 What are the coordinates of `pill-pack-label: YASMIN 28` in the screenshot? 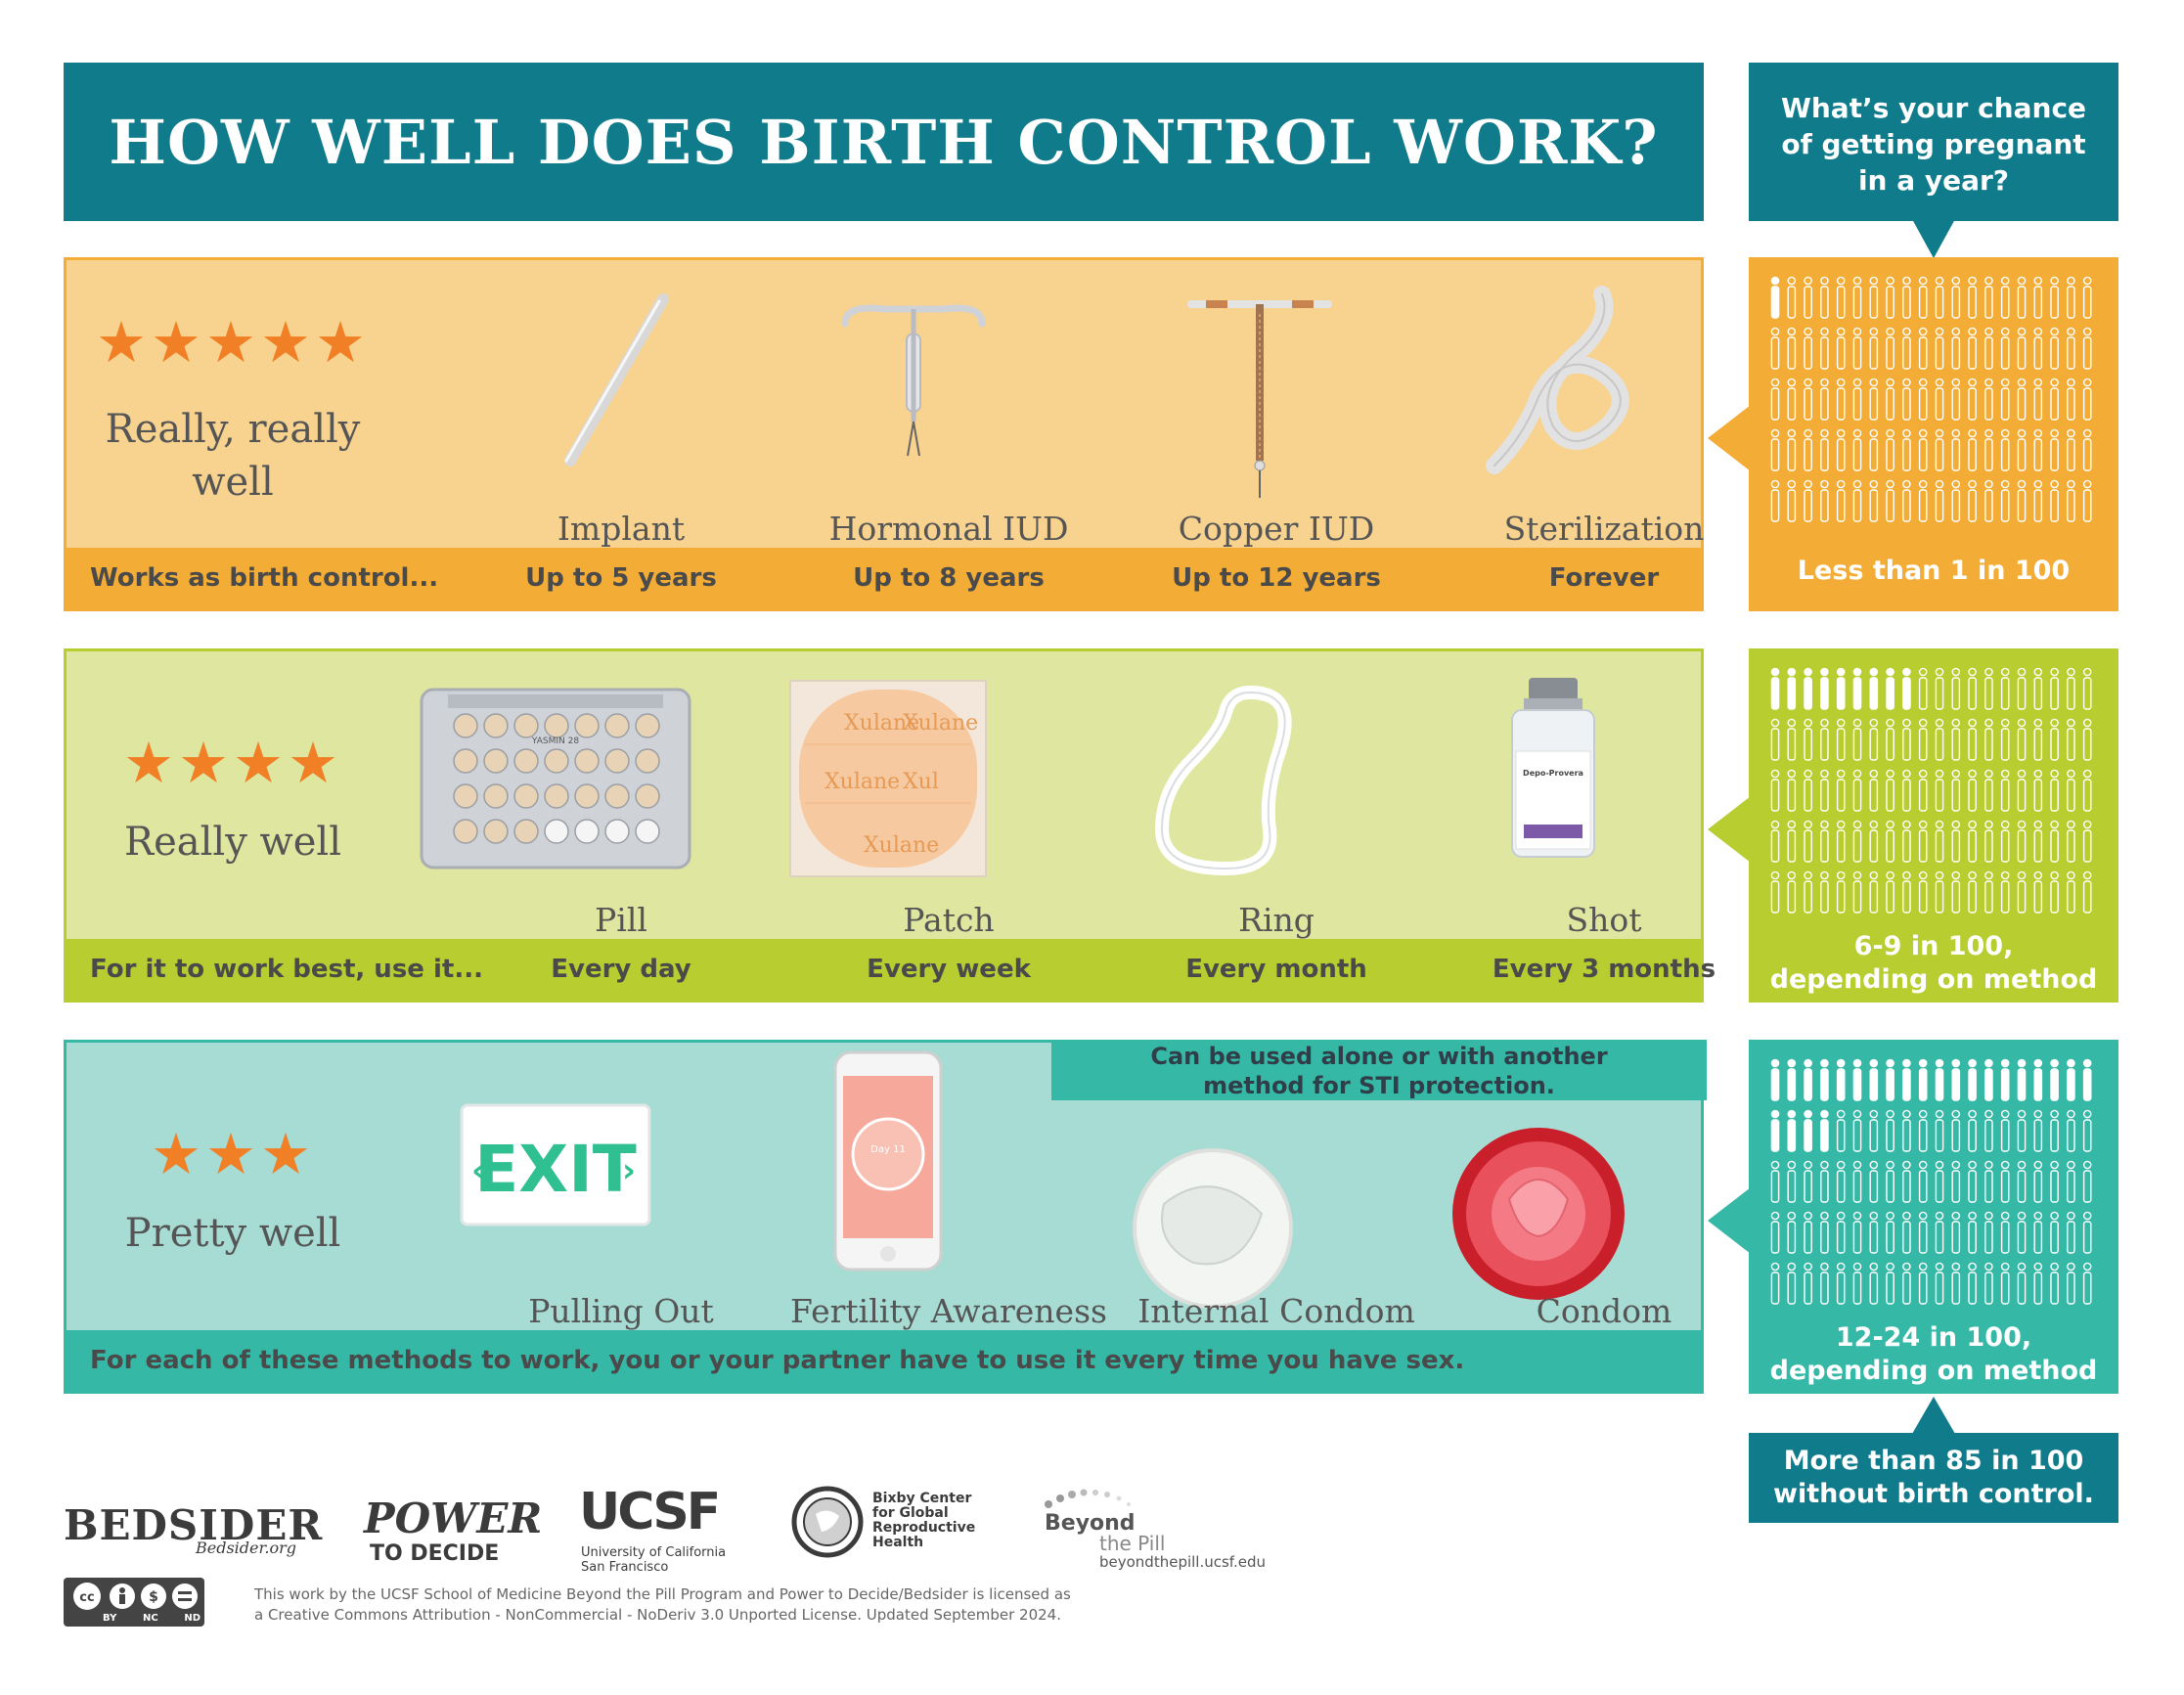 It's located at (555, 741).